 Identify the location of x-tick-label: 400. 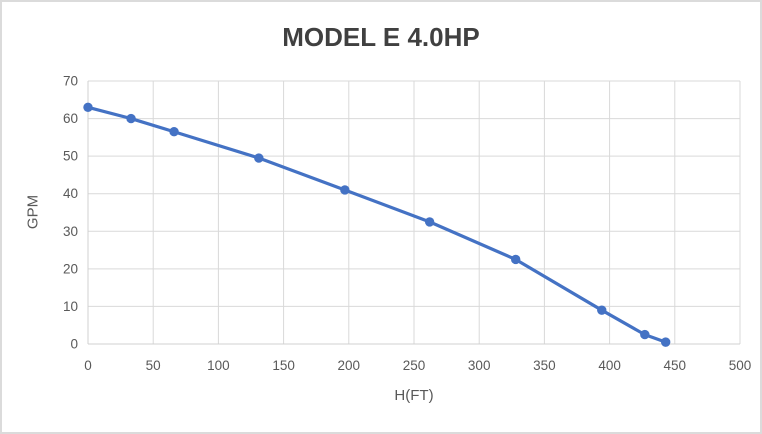
(609, 365).